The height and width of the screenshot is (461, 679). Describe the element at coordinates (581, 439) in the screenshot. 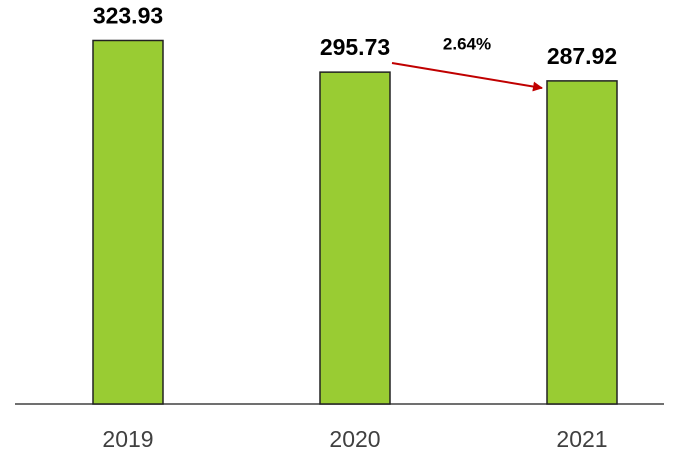

I see `x-tick-label: 2021` at that location.